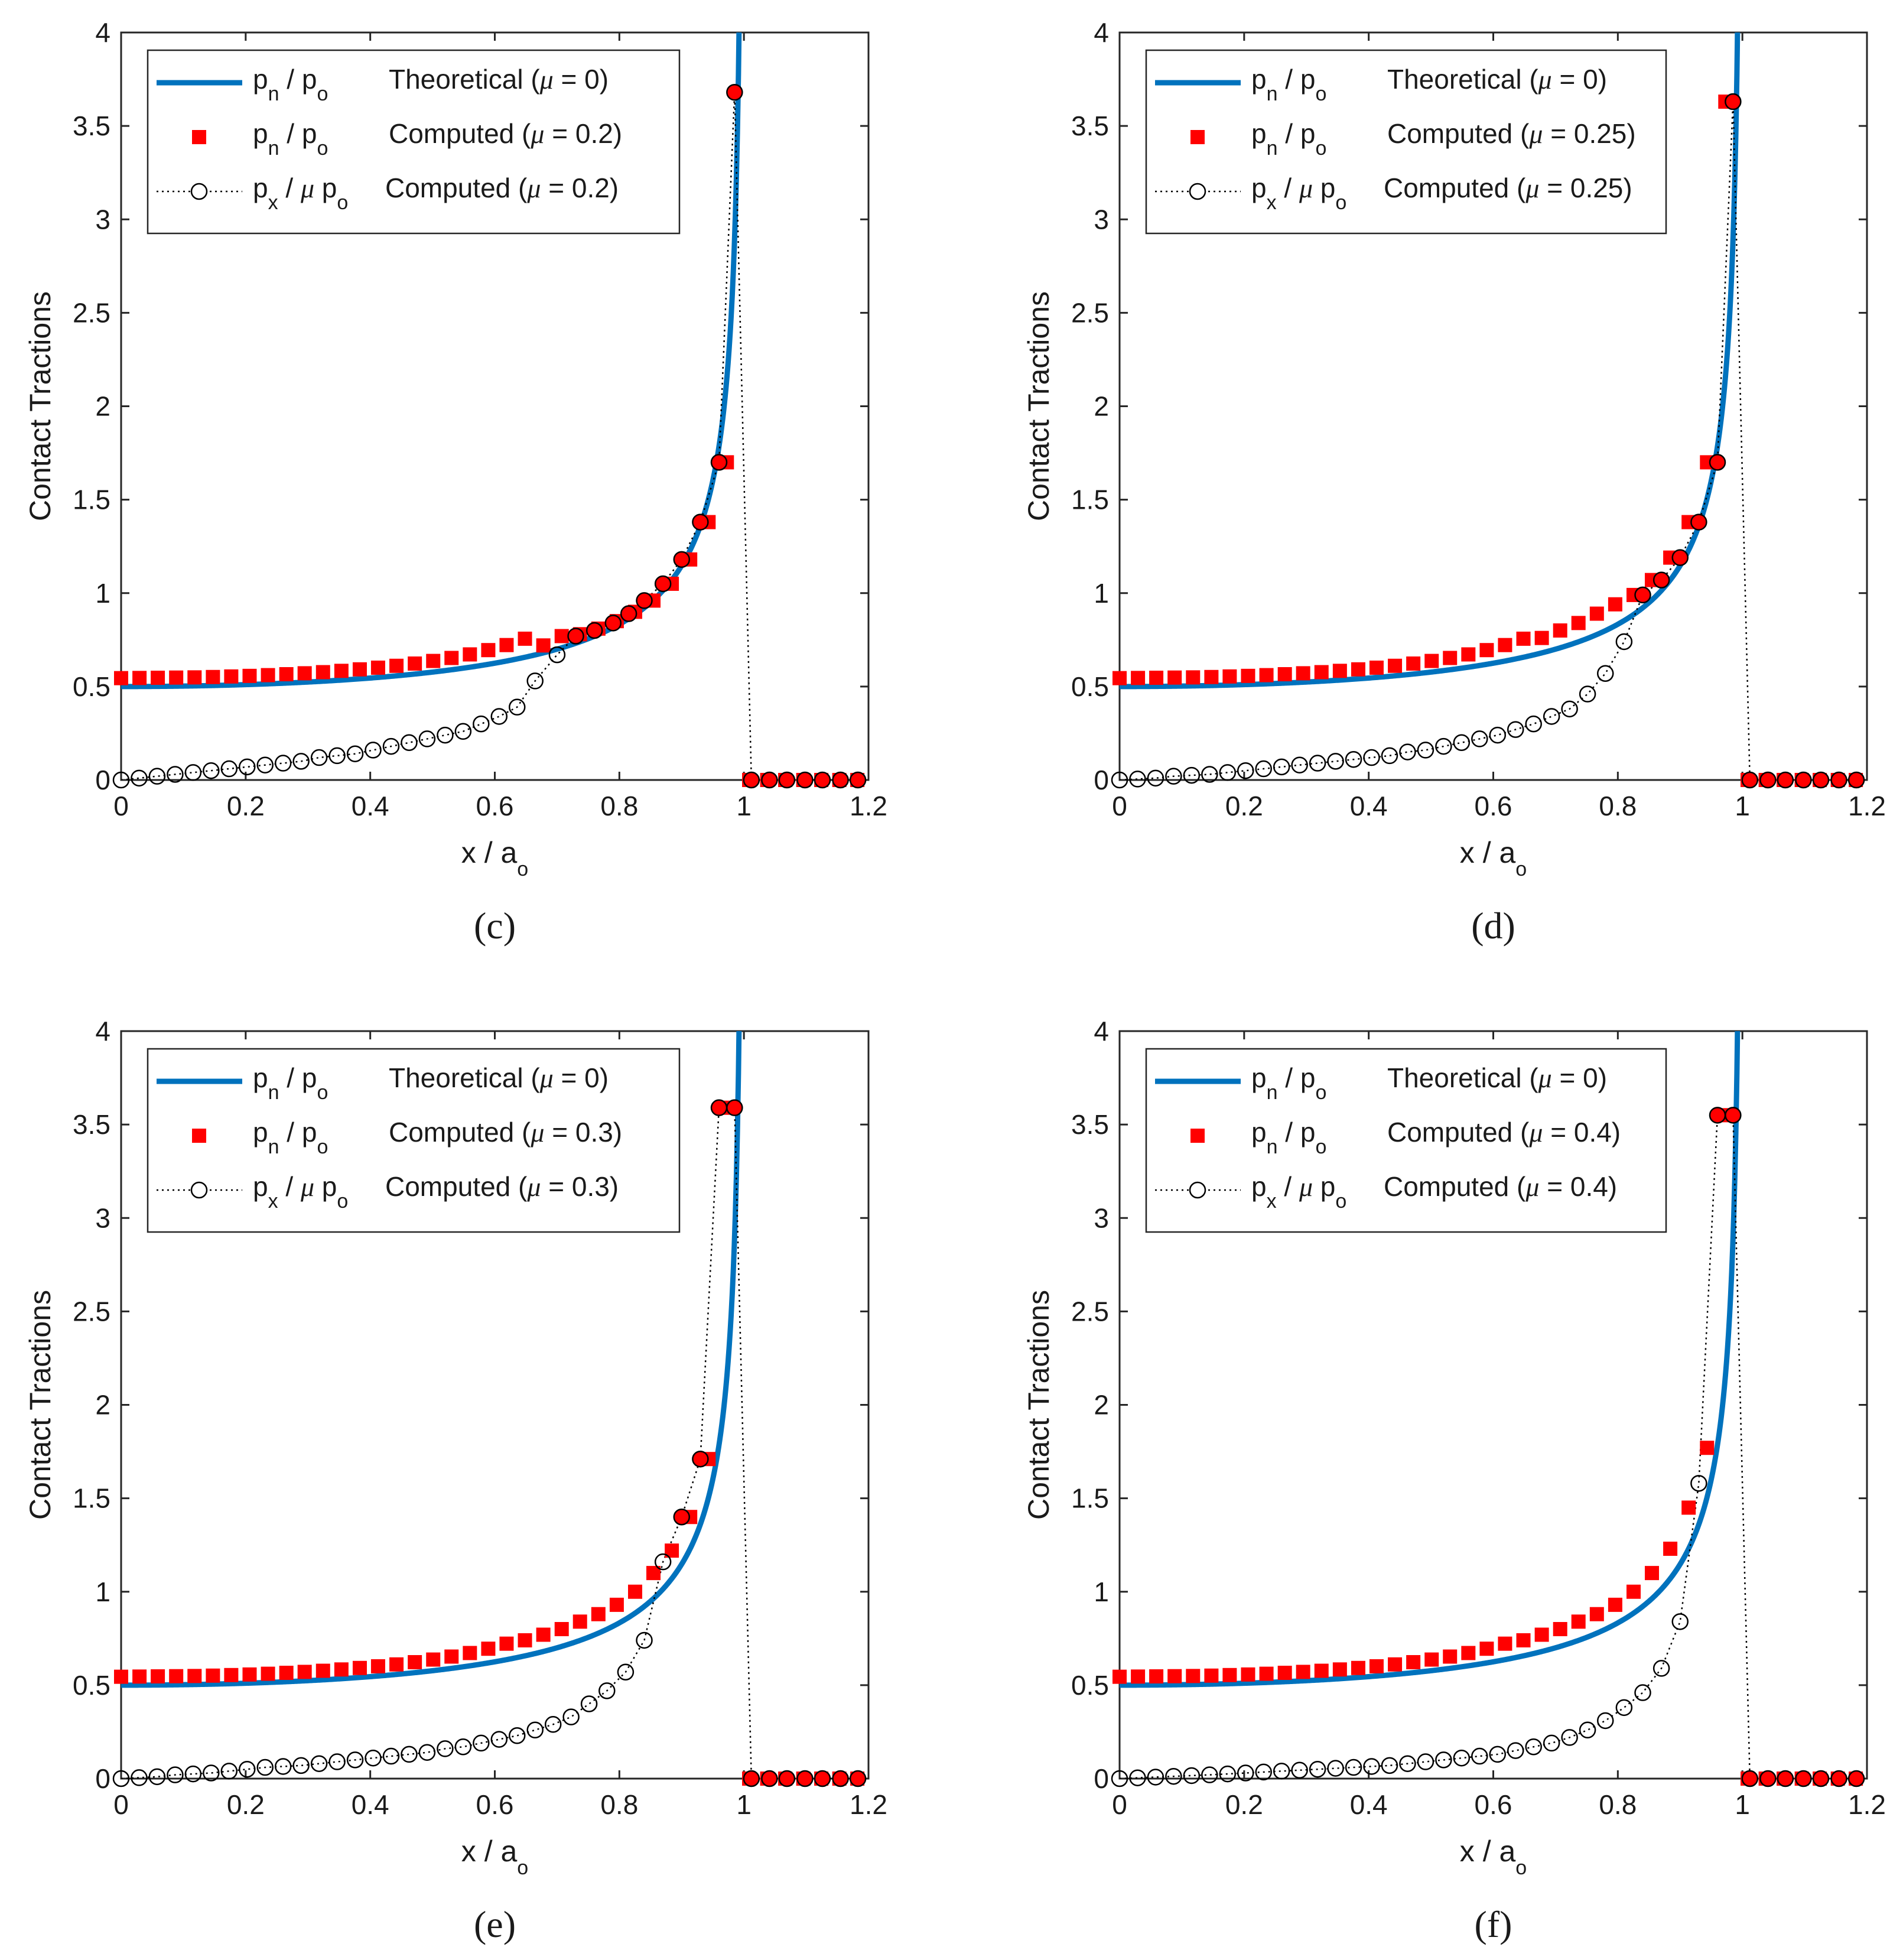  What do you see at coordinates (1197, 1190) in the screenshot?
I see `legend-circle-swatch` at bounding box center [1197, 1190].